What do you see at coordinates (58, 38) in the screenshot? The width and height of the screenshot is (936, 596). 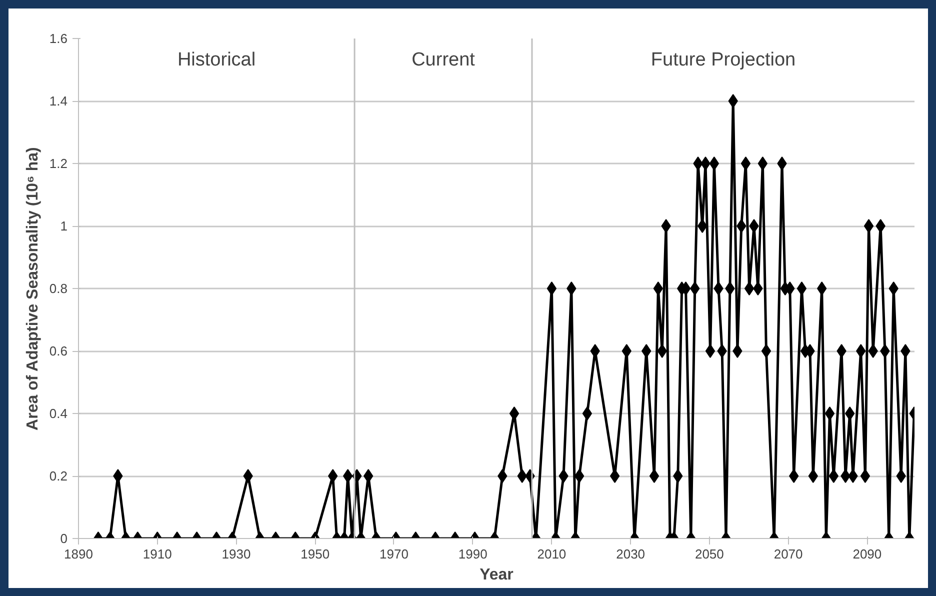 I see `y-tick-label: 1.6` at bounding box center [58, 38].